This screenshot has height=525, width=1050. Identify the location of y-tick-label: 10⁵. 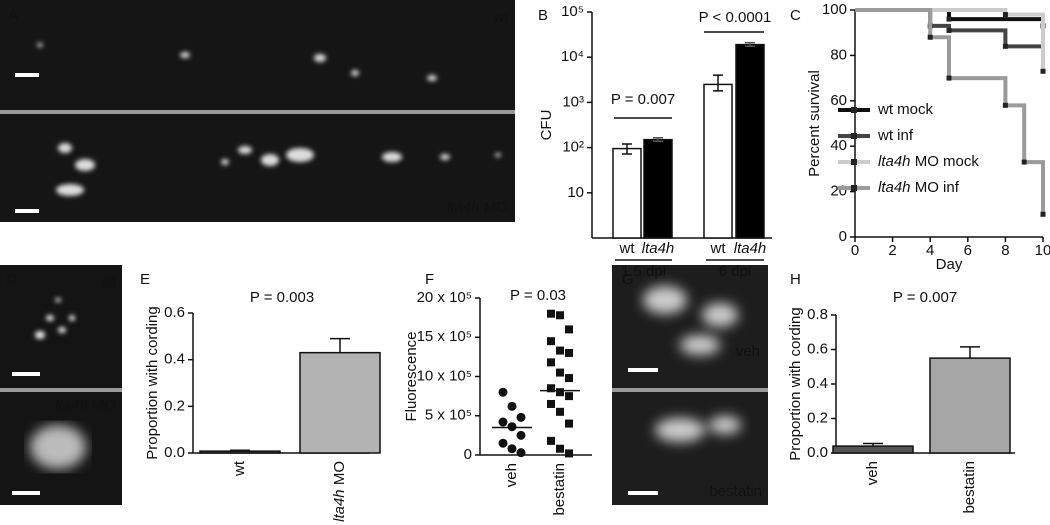
(572, 11).